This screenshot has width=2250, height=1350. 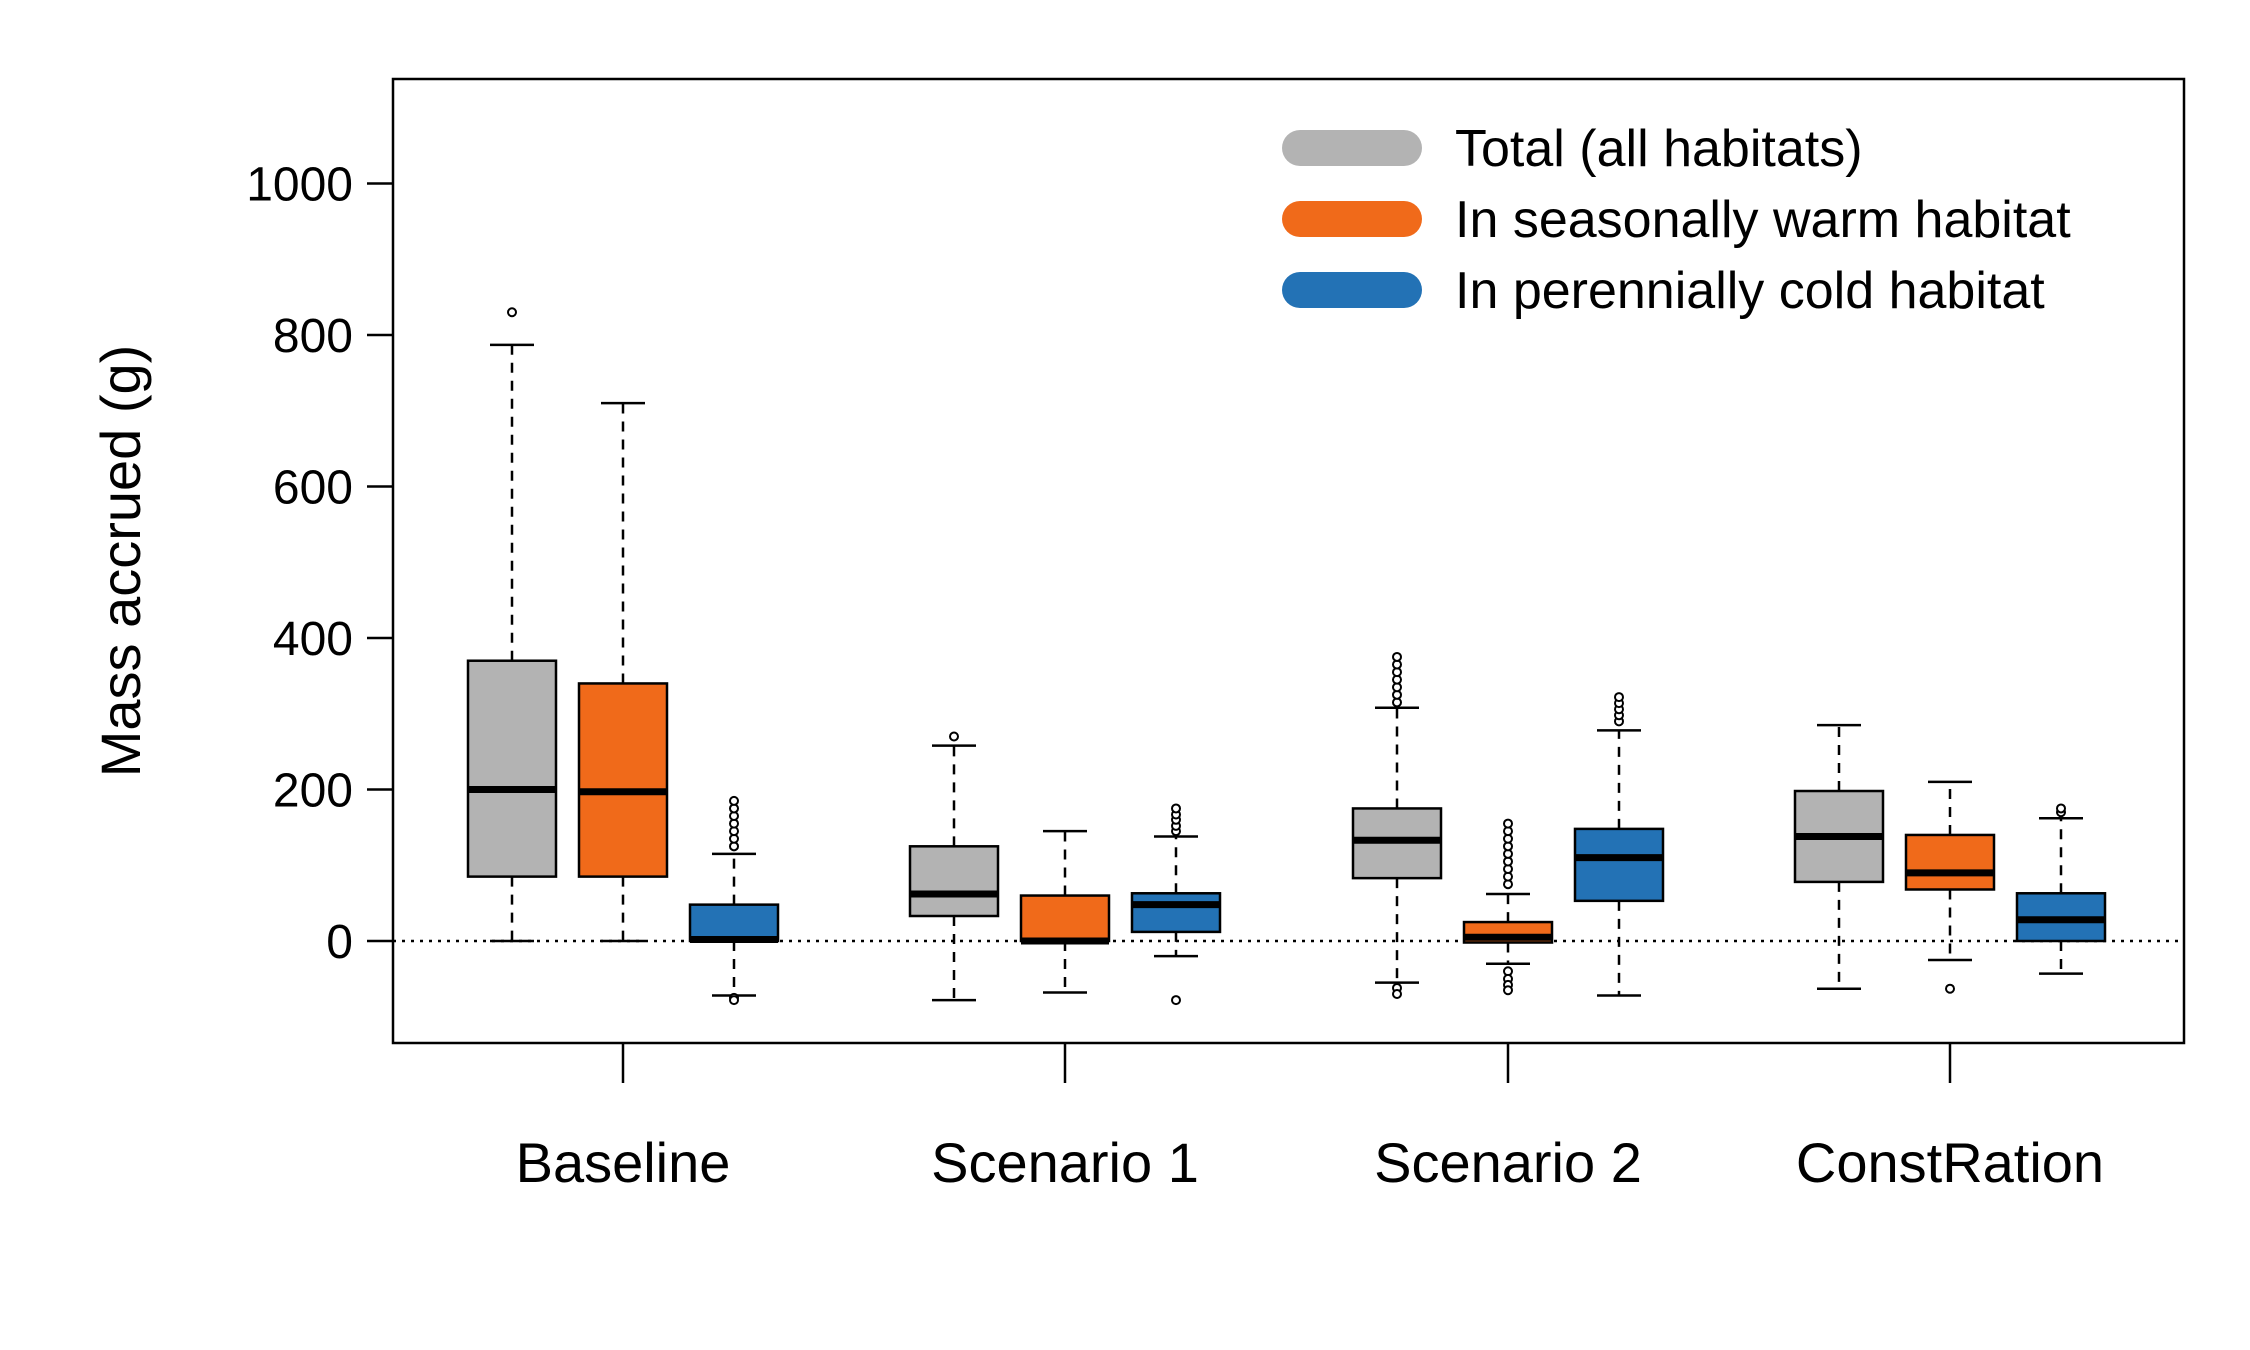 I want to click on x-category-label: Scenario 1, so click(x=1065, y=1162).